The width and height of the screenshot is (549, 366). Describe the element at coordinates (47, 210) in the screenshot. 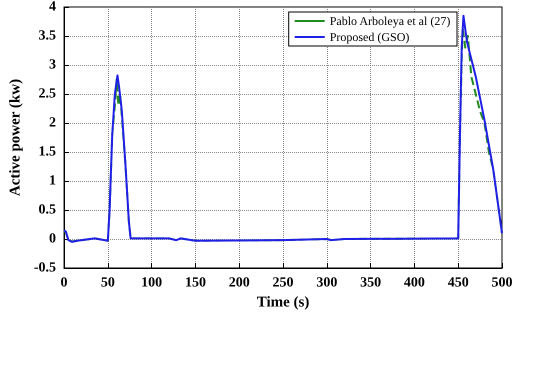

I see `y-tick-label: 0.5` at that location.